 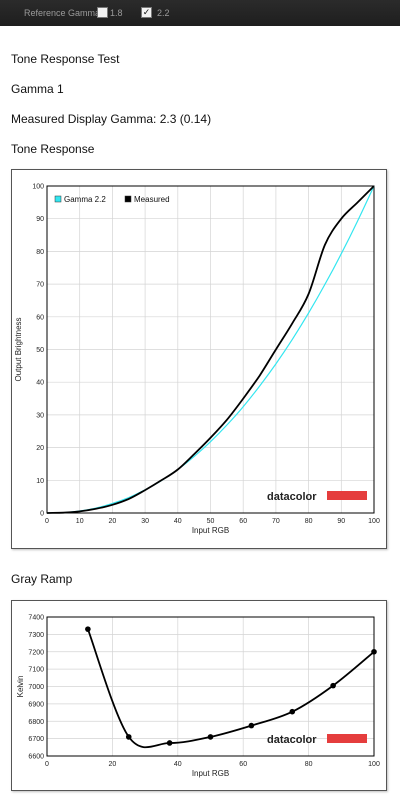 What do you see at coordinates (37, 89) in the screenshot?
I see `gamma-label: Gamma 1` at bounding box center [37, 89].